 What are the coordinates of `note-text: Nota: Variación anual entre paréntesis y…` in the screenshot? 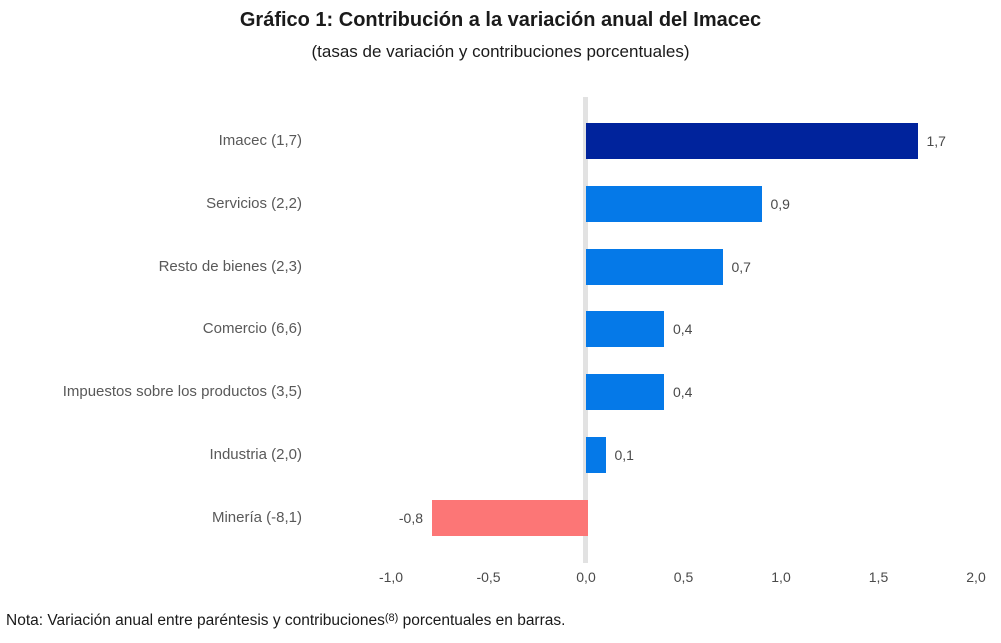 It's located at (285, 621).